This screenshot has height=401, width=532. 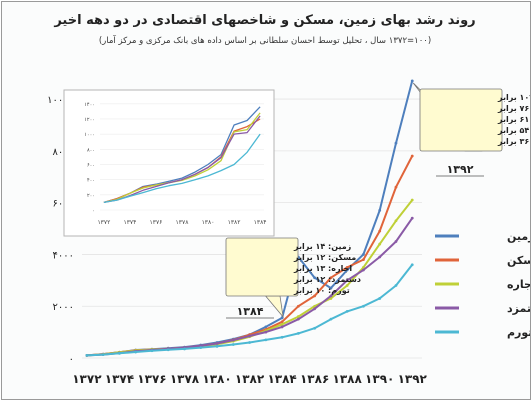 I want to click on legend: زمین مسکن اجاره دستمزد تورم, so click(x=482, y=284).